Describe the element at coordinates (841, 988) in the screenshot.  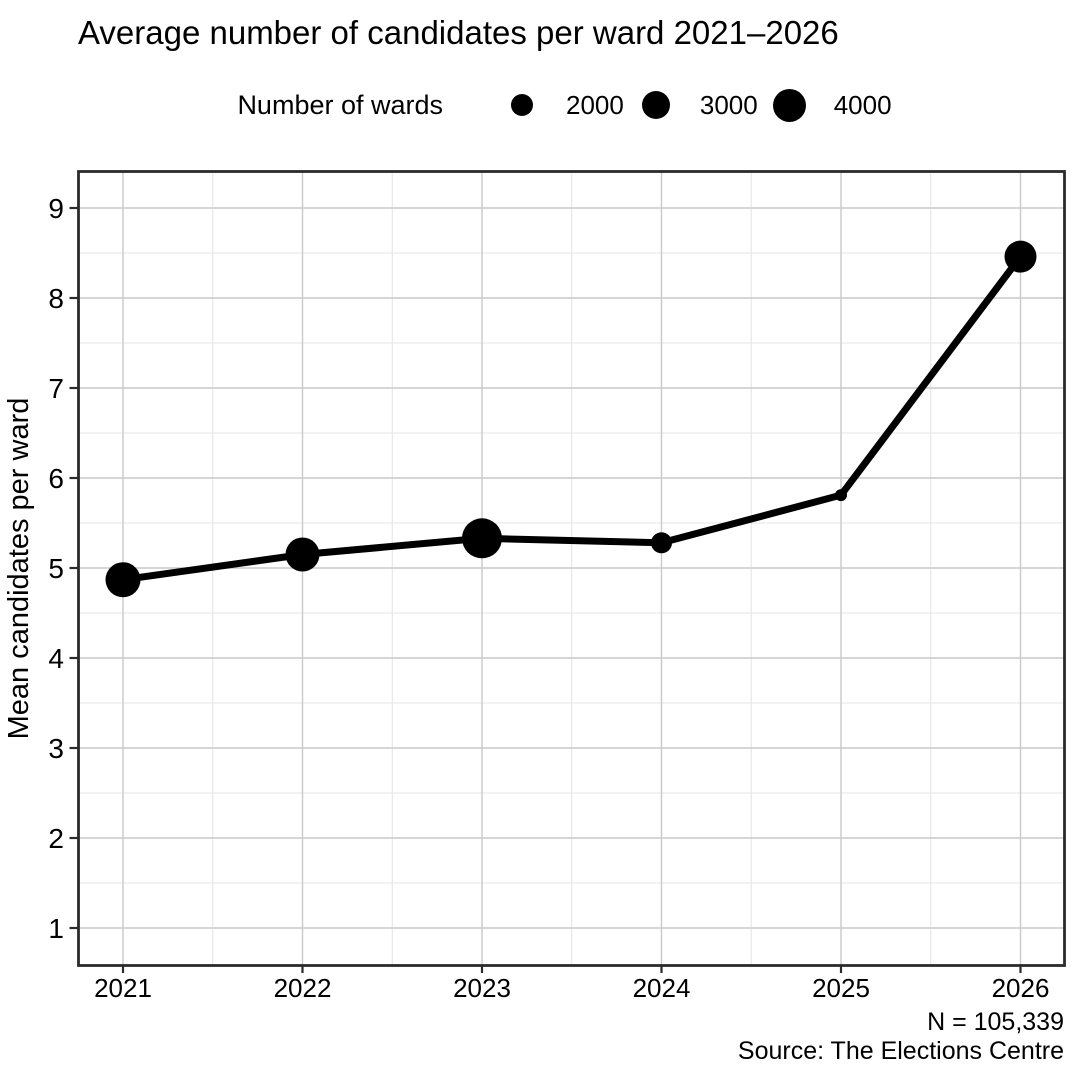
I see `x-tick-label: 2025` at that location.